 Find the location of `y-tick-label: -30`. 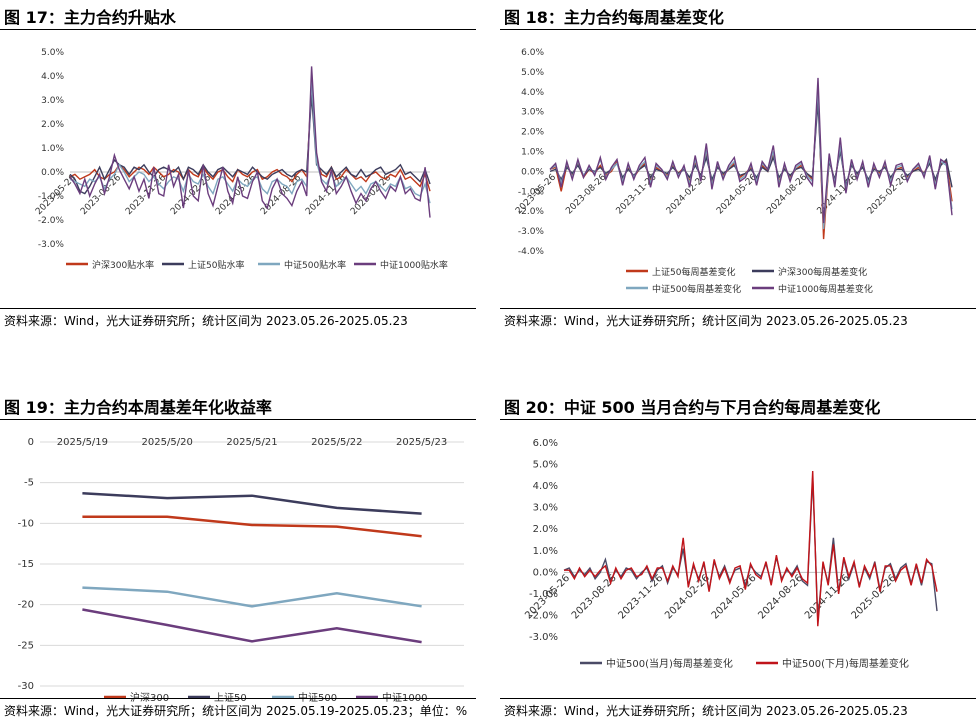

y-tick-label: -30 is located at coordinates (26, 686).